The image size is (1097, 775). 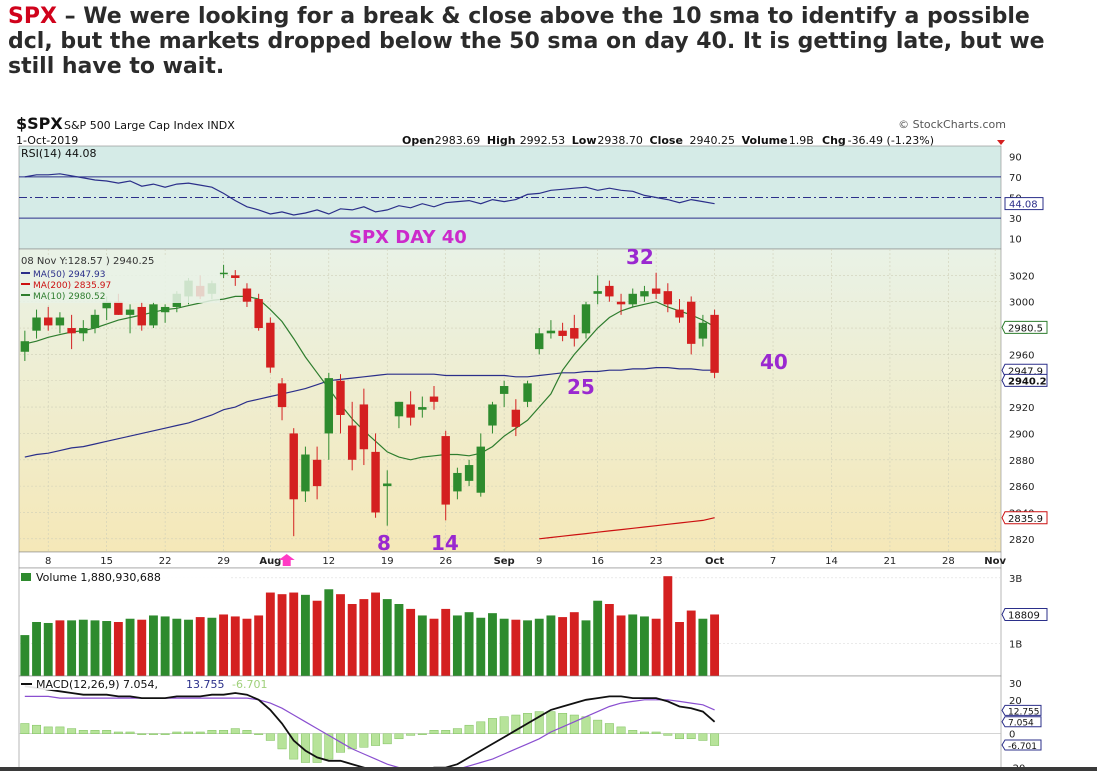 I want to click on cycle-day-label-25: 25, so click(x=581, y=387).